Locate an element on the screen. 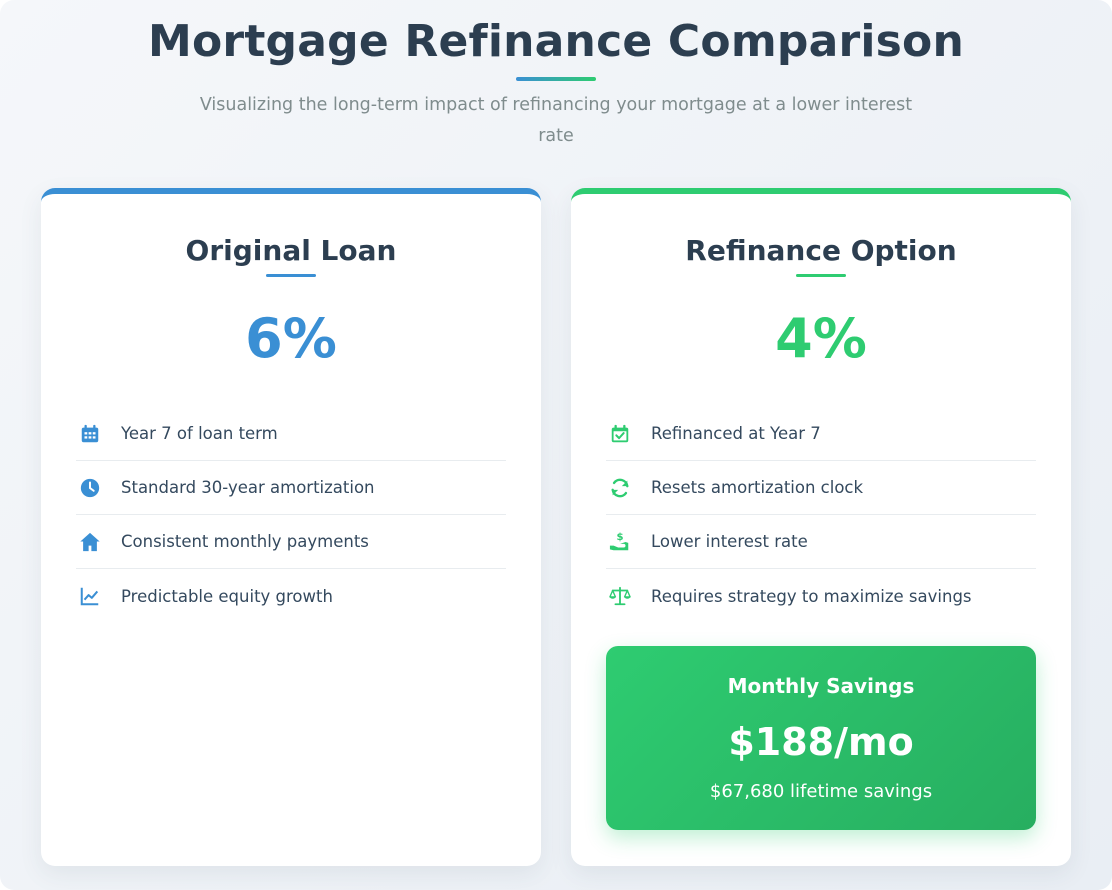 The image size is (1112, 890). feature-item: Resets amortization clock is located at coordinates (821, 488).